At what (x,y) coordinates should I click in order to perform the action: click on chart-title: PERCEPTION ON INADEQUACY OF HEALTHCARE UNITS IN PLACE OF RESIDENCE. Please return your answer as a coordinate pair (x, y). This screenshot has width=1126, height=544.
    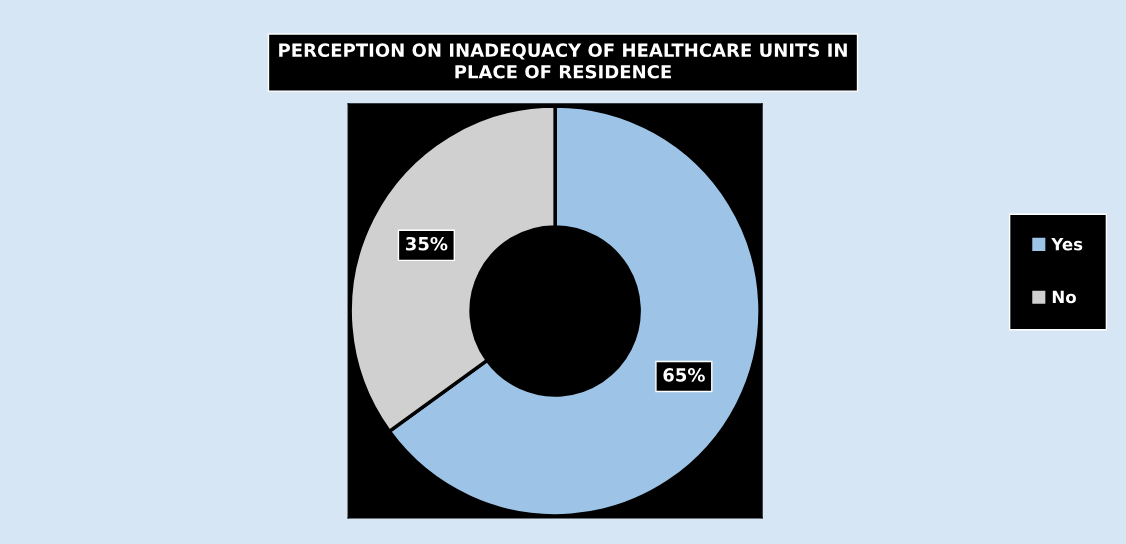
    Looking at the image, I should click on (563, 61).